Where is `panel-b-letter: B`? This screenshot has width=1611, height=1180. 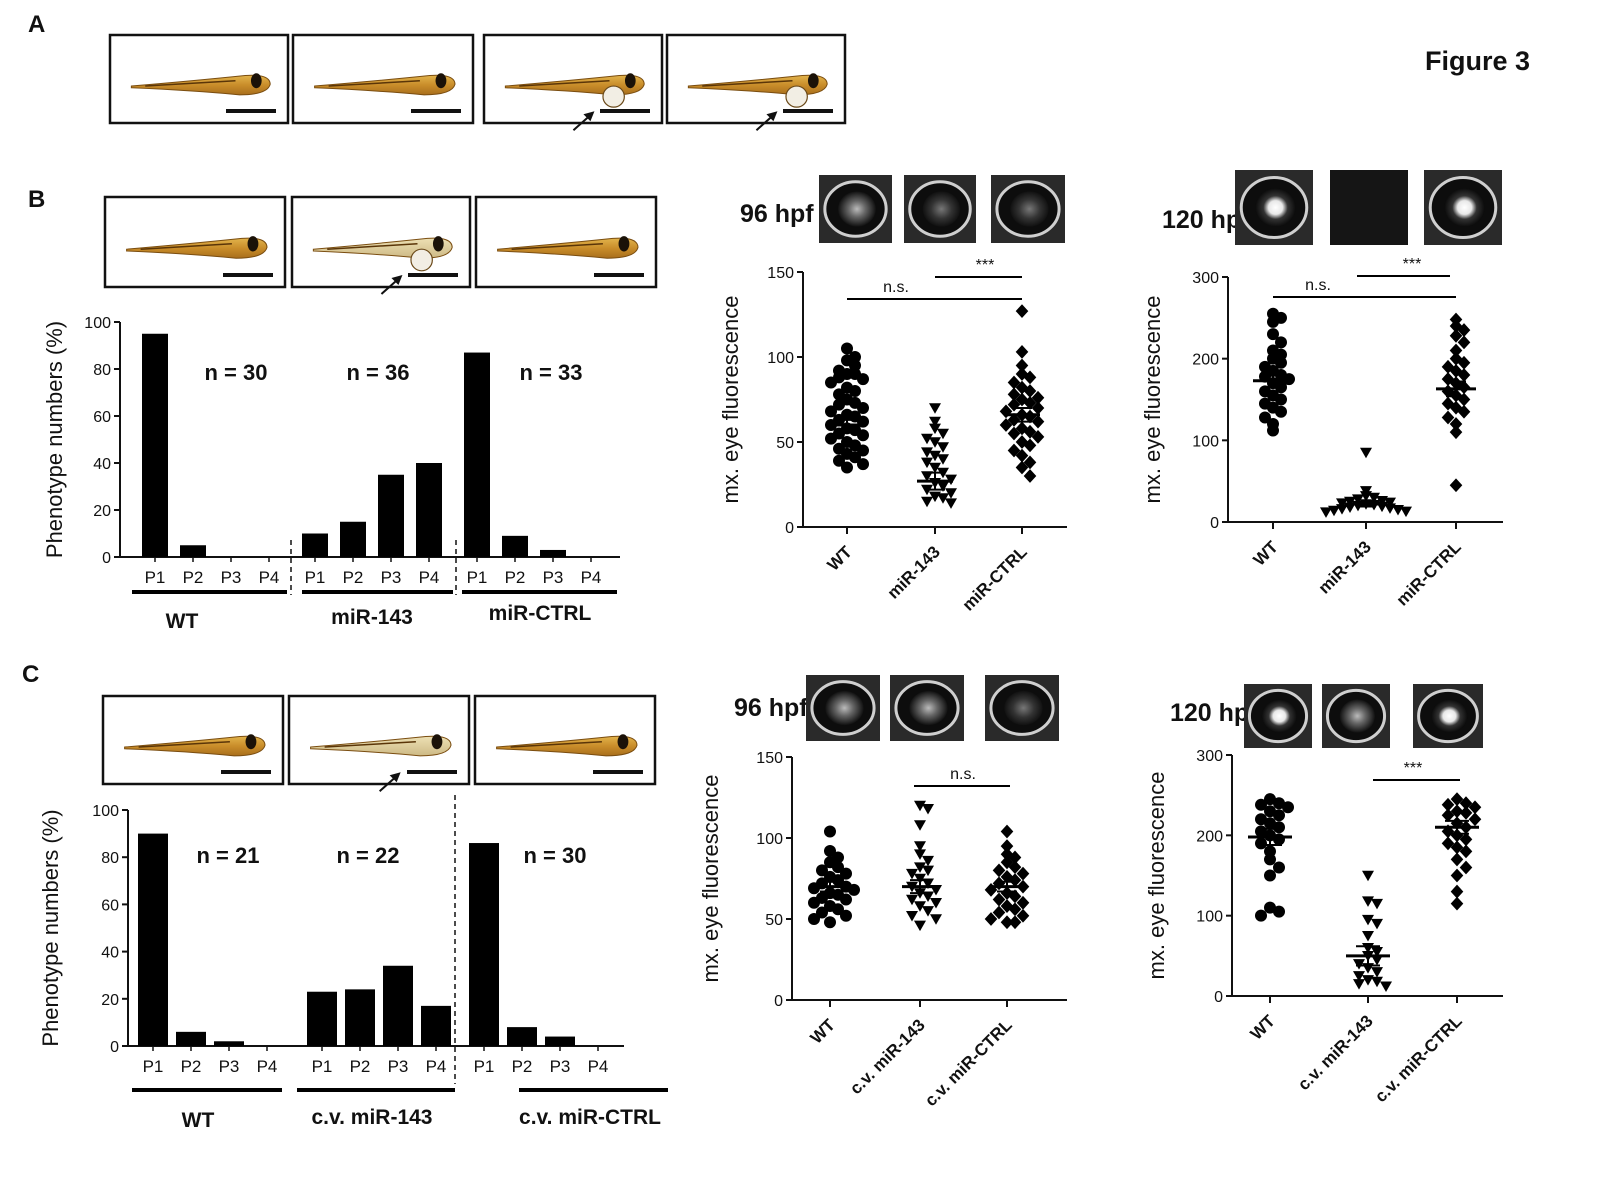
panel-b-letter: B is located at coordinates (36, 199).